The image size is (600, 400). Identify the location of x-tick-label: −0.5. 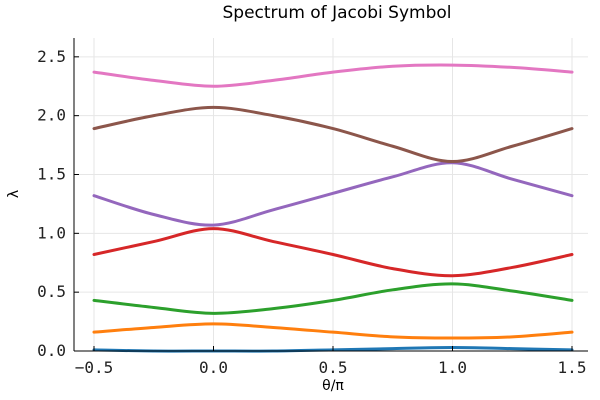
(94, 367).